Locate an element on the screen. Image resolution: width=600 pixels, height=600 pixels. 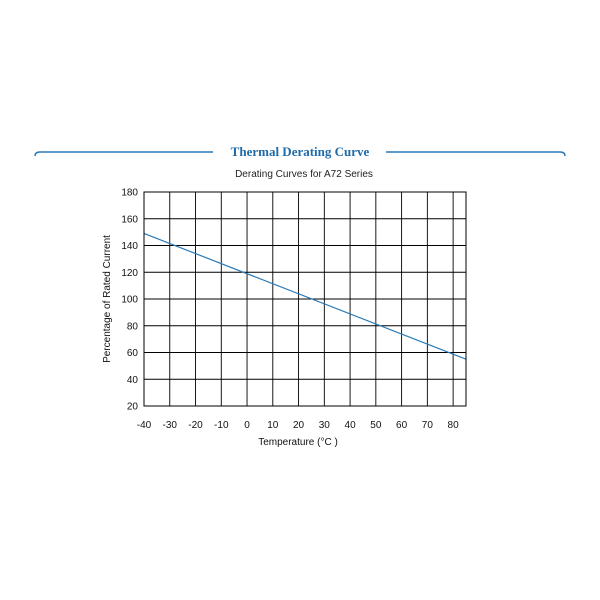
y-tick-label: 160 is located at coordinates (129, 219).